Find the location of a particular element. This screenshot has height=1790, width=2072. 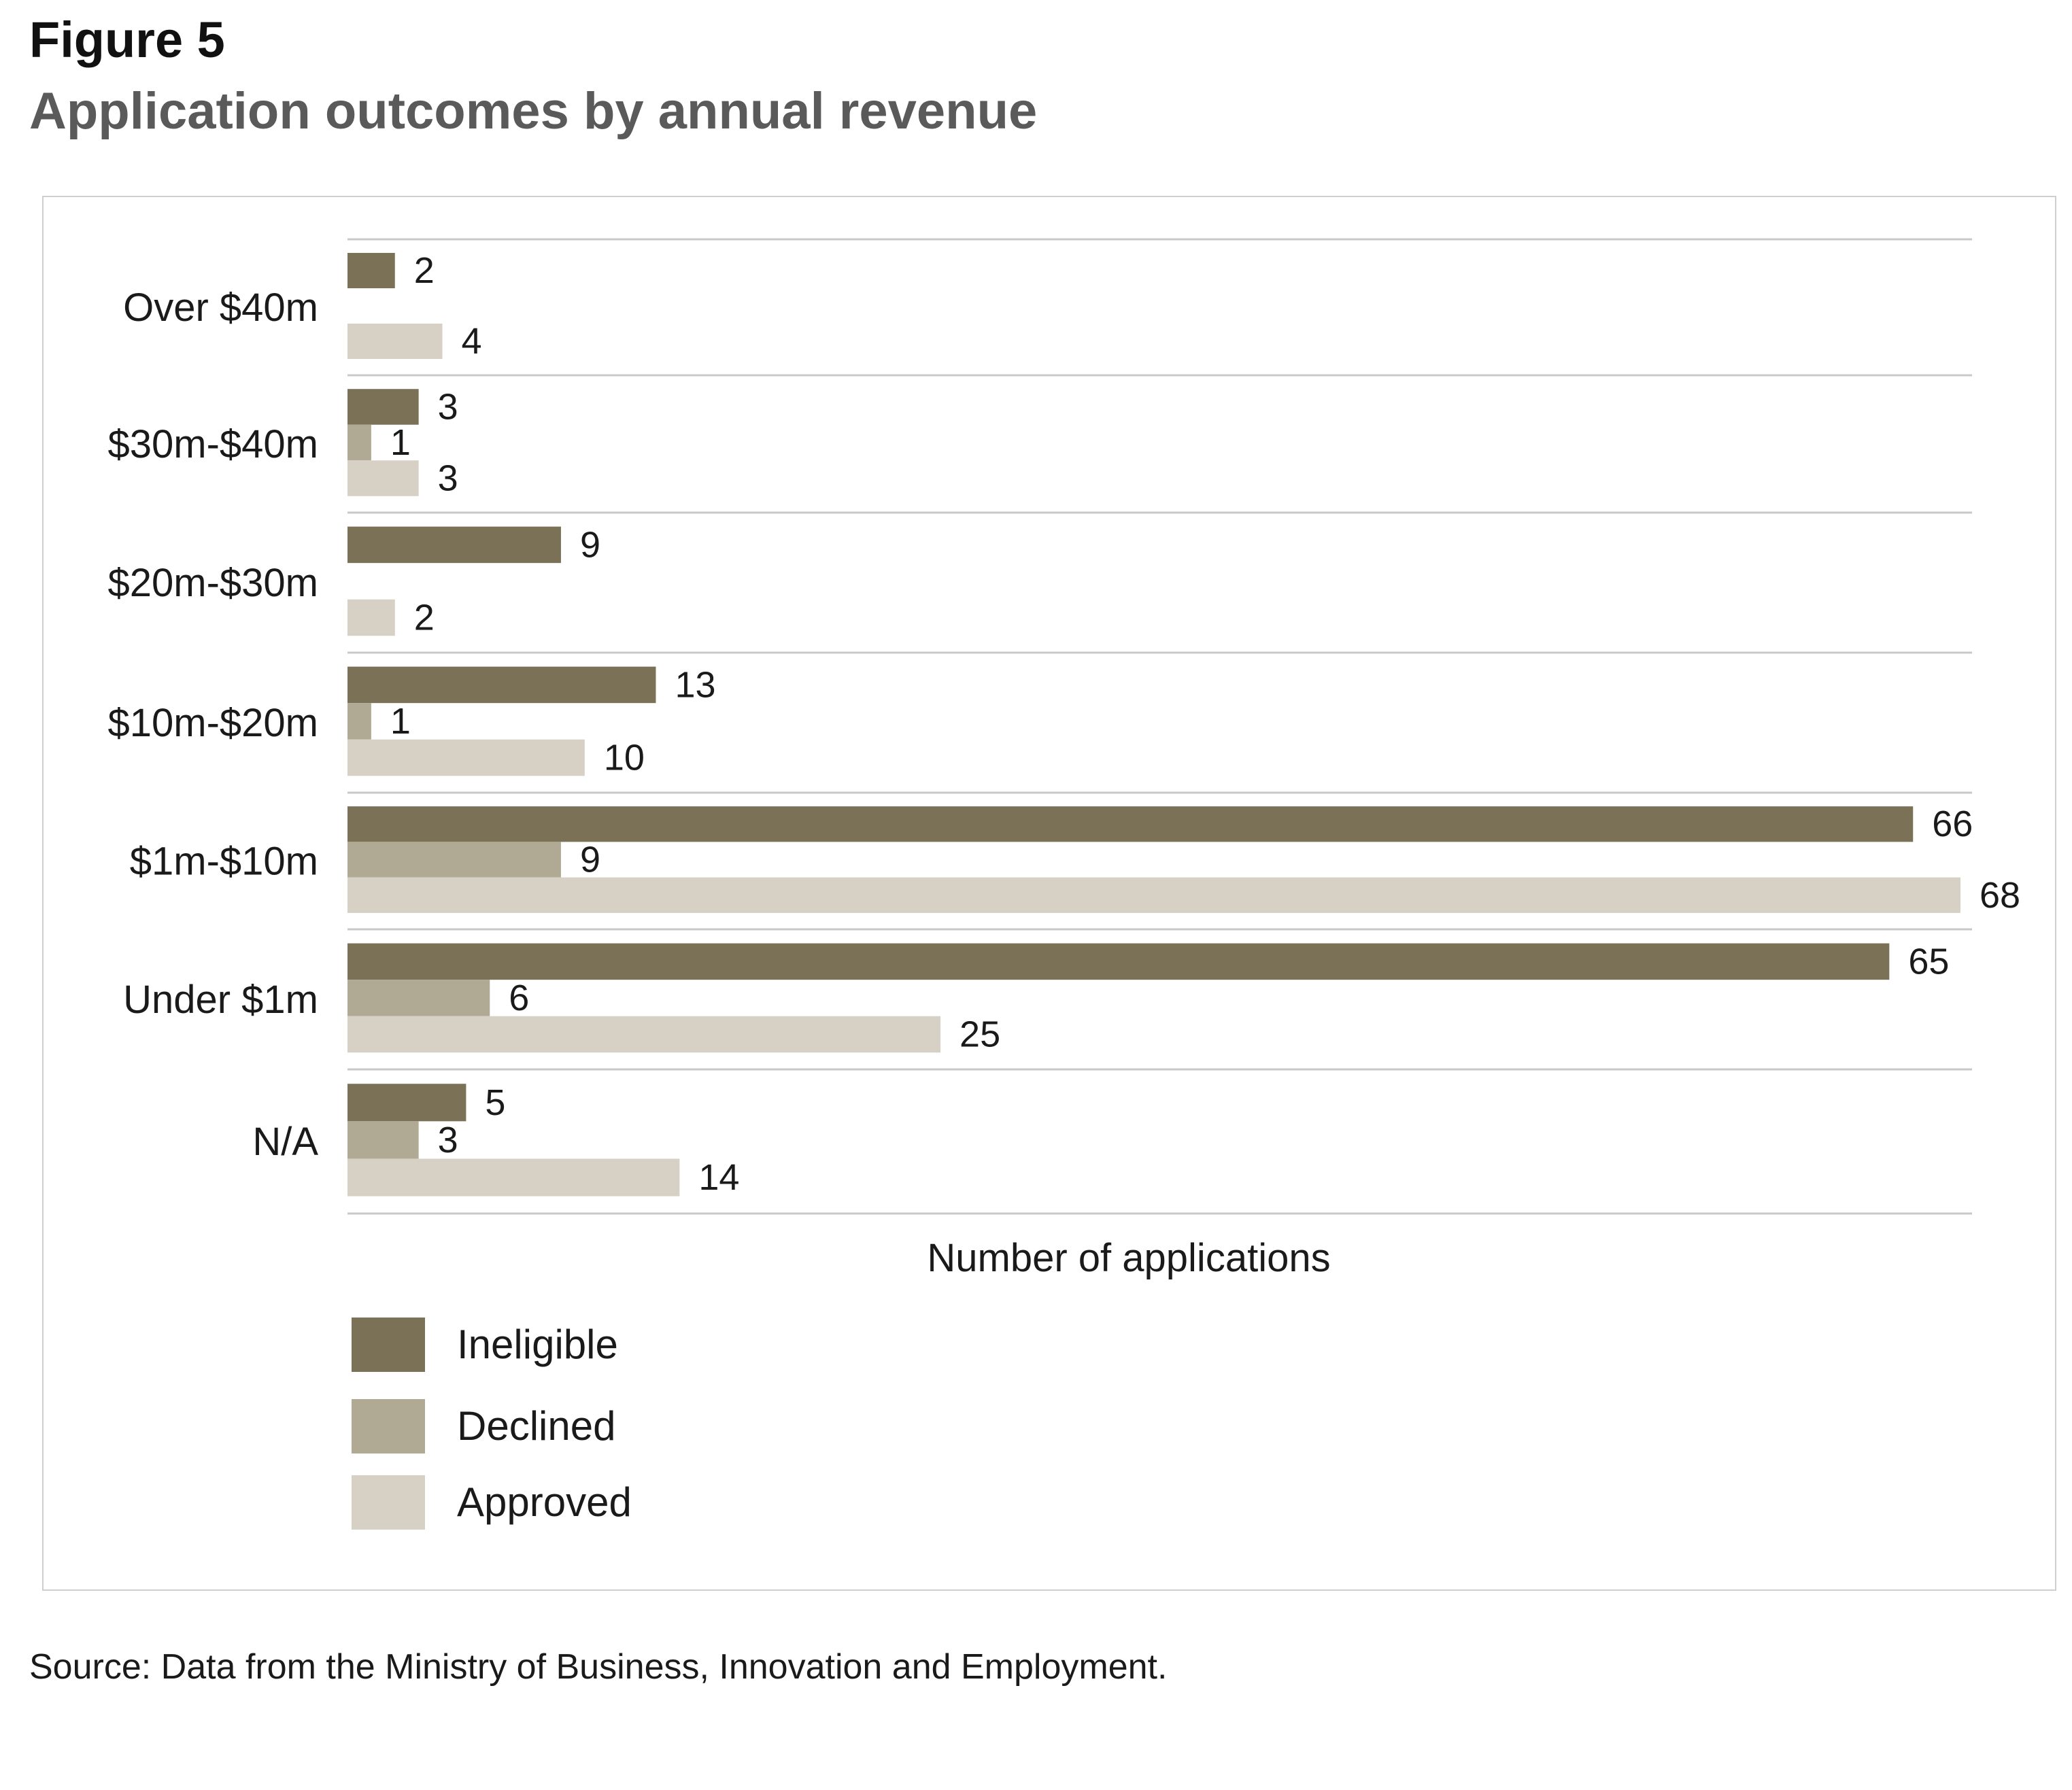

category-label: $30m-$40m is located at coordinates (213, 444).